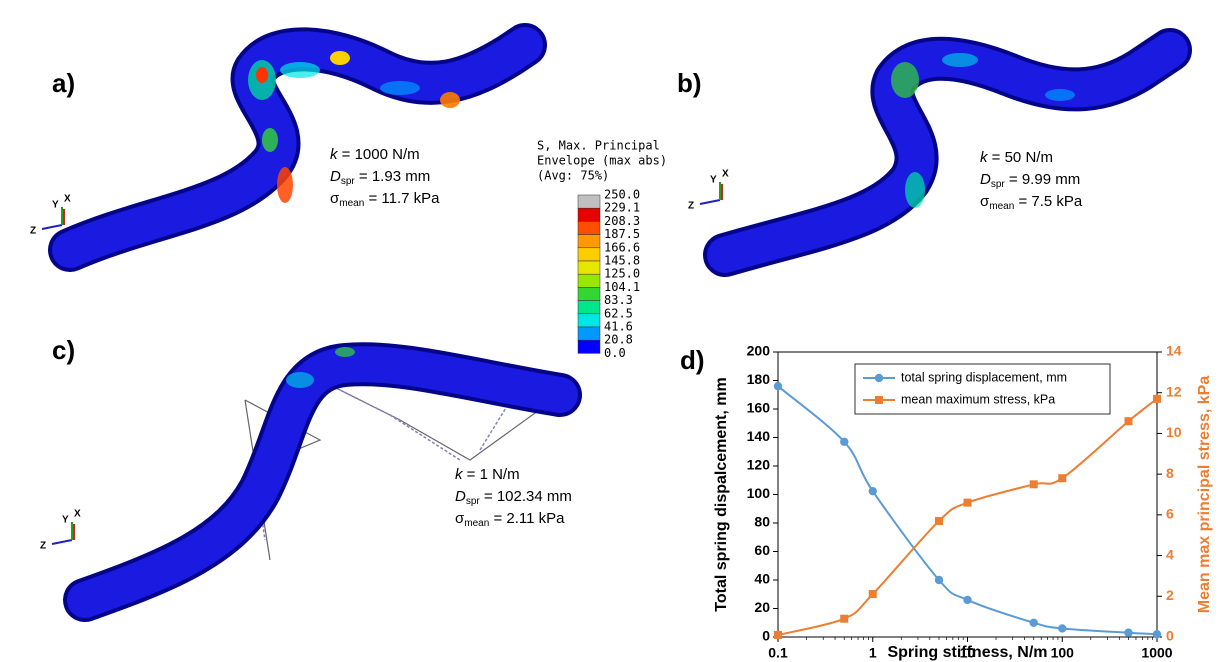  I want to click on annotation: k = 1 N/m, so click(487, 474).